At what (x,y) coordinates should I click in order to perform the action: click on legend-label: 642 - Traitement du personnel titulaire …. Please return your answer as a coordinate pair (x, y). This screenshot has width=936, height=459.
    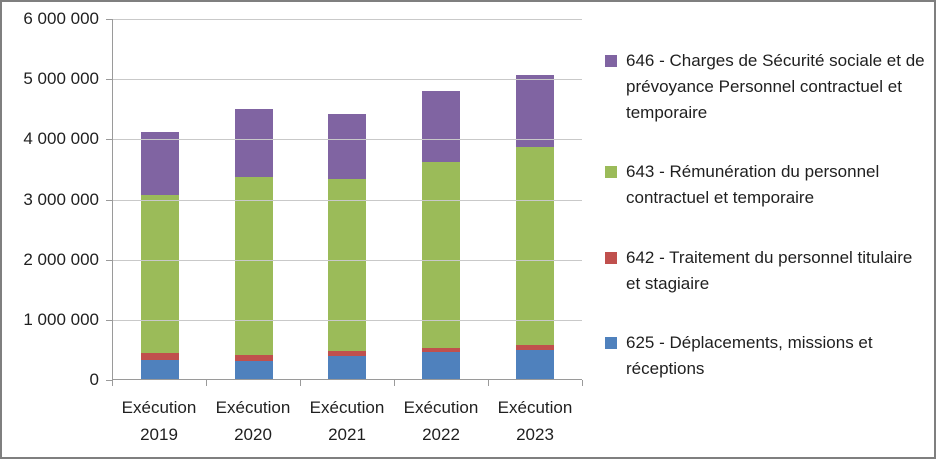
    Looking at the image, I should click on (769, 270).